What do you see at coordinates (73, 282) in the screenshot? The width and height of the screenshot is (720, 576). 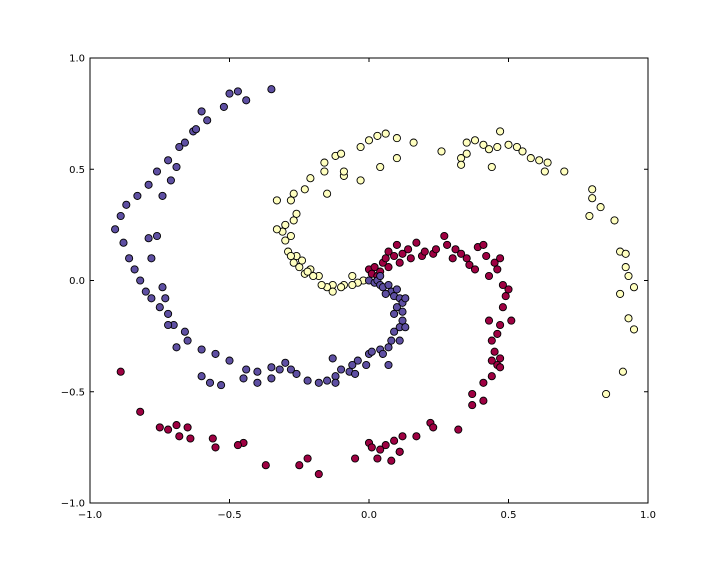 I see `y-axis-tick-labels: −1.0 −0.5 0.0 0.5 1.0` at bounding box center [73, 282].